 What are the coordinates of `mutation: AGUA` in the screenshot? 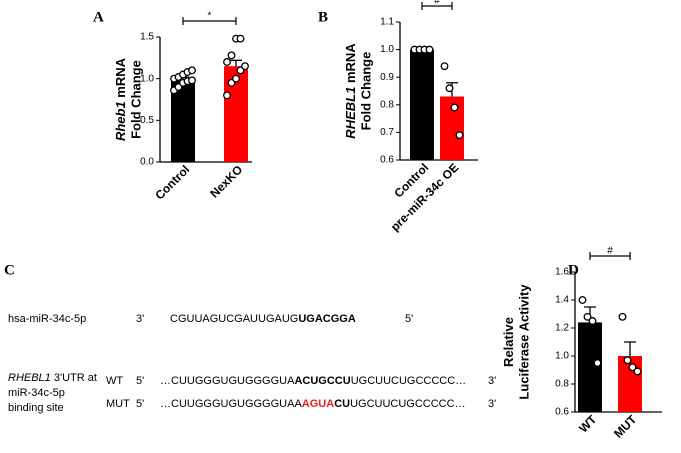 It's located at (318, 404).